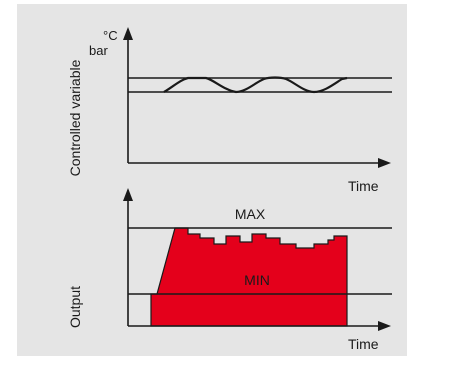 This screenshot has height=365, width=449. What do you see at coordinates (363, 186) in the screenshot?
I see `top-x-axis-label: Time` at bounding box center [363, 186].